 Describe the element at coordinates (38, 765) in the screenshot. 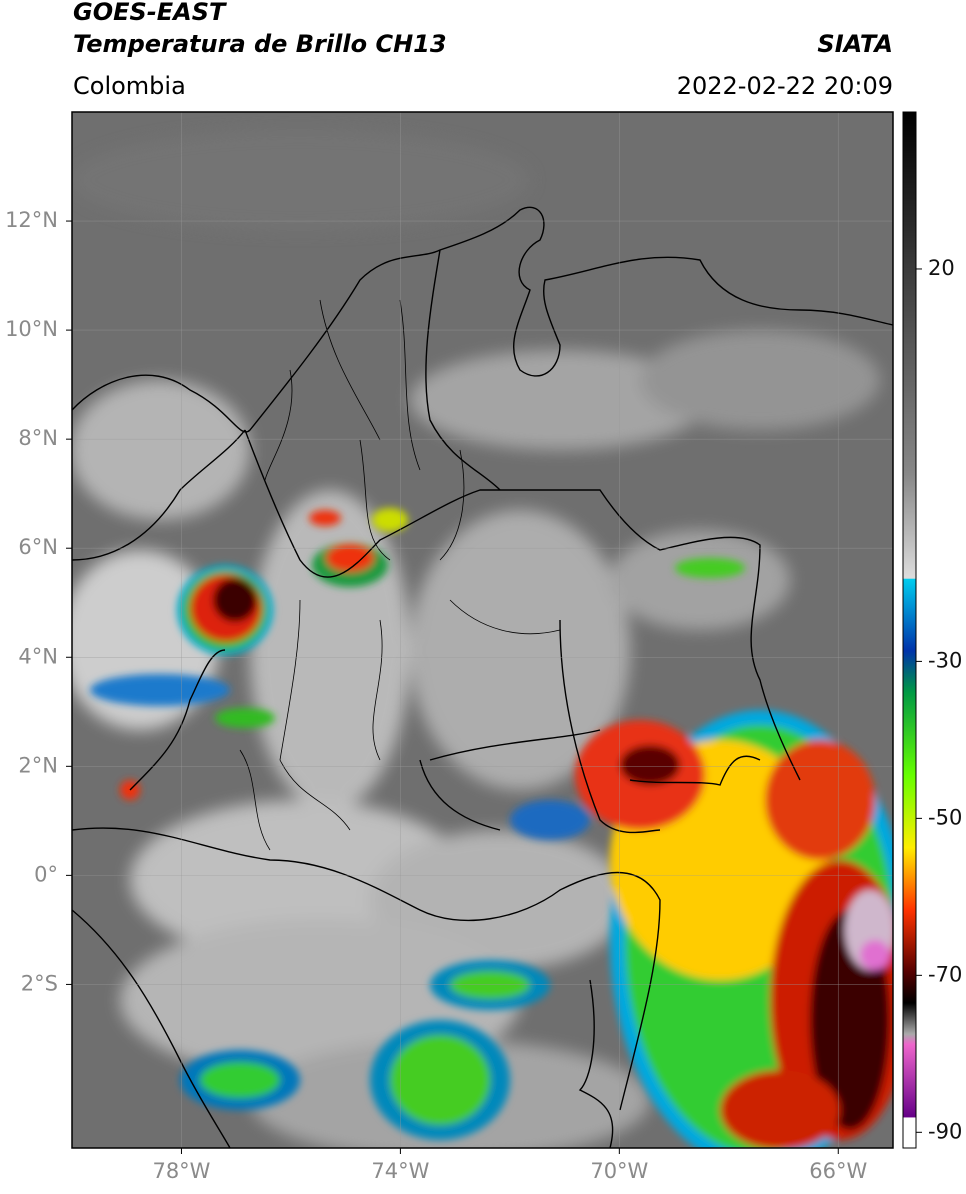

I see `y-tick-label: 2°N` at that location.